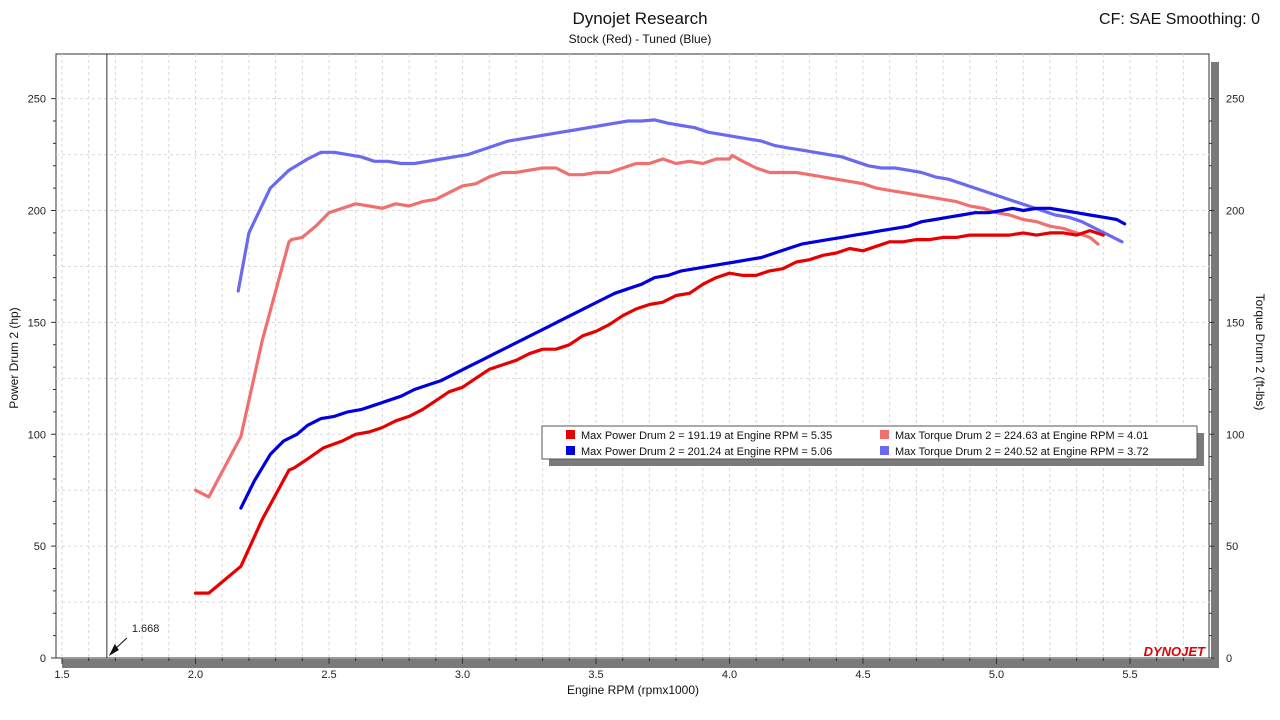 The width and height of the screenshot is (1280, 720). Describe the element at coordinates (1232, 547) in the screenshot. I see `y-tick-label-right: 50` at that location.